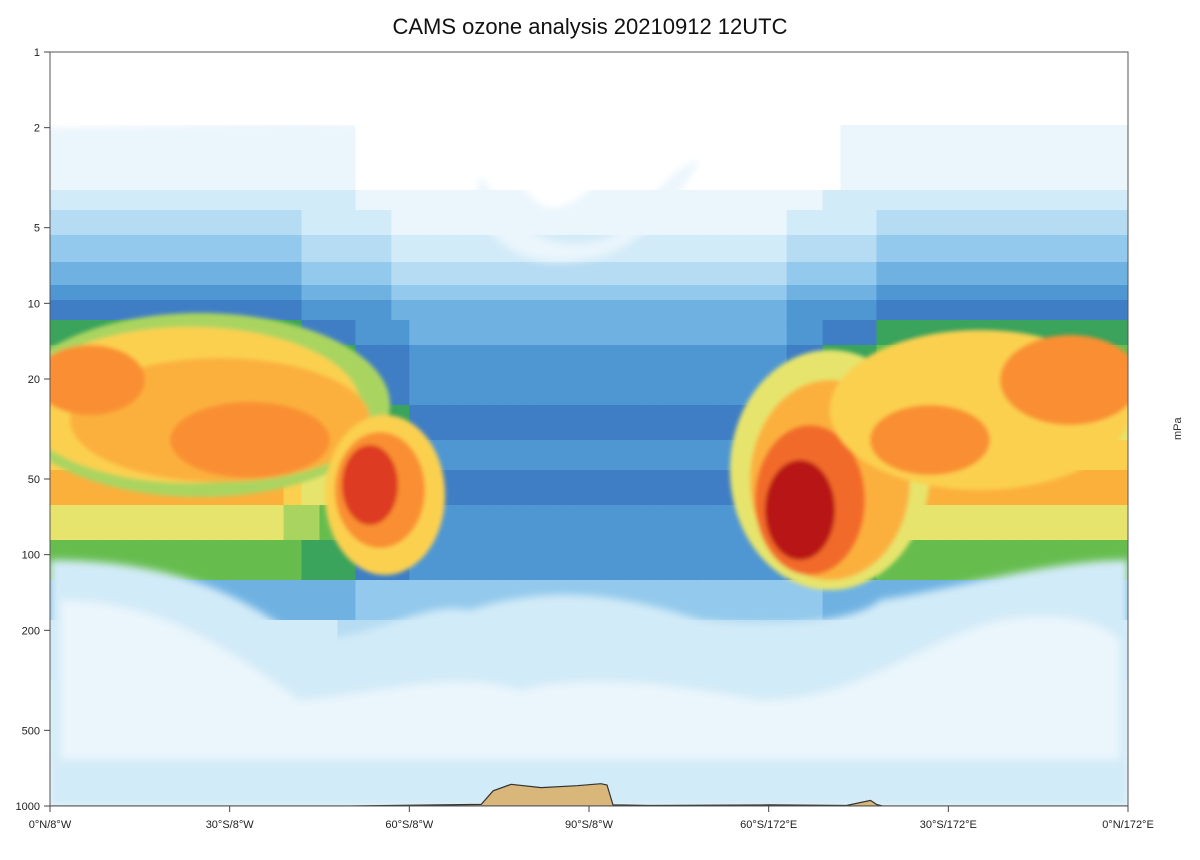 The width and height of the screenshot is (1200, 860). I want to click on blob-tongue-left-red, so click(370, 485).